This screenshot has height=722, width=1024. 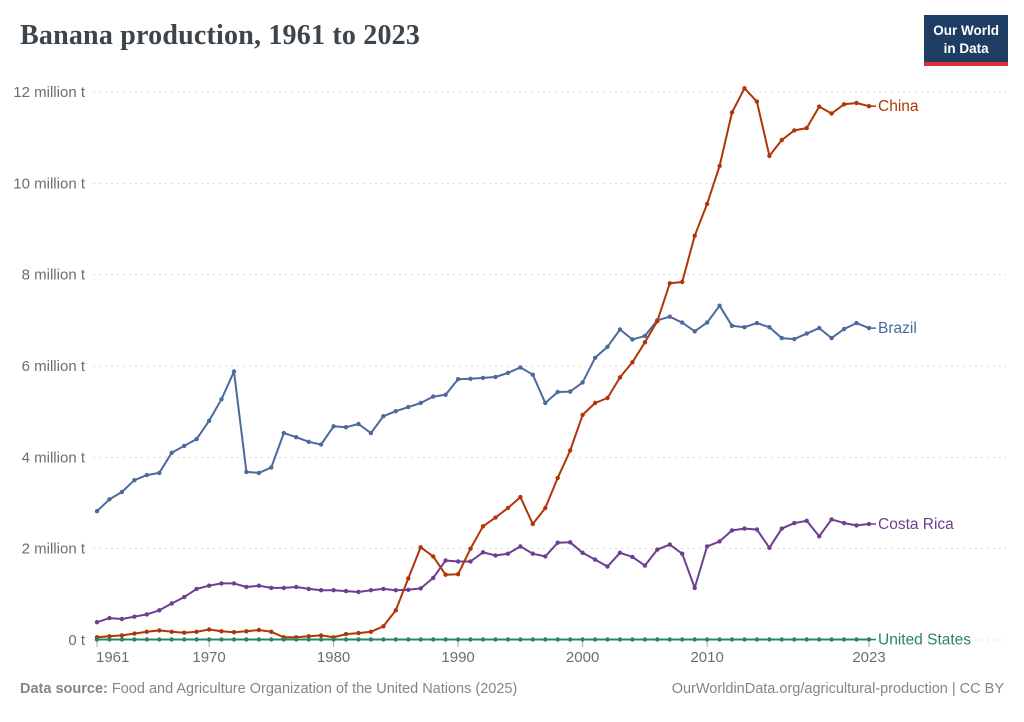 I want to click on series-united-states: United States, so click(x=533, y=640).